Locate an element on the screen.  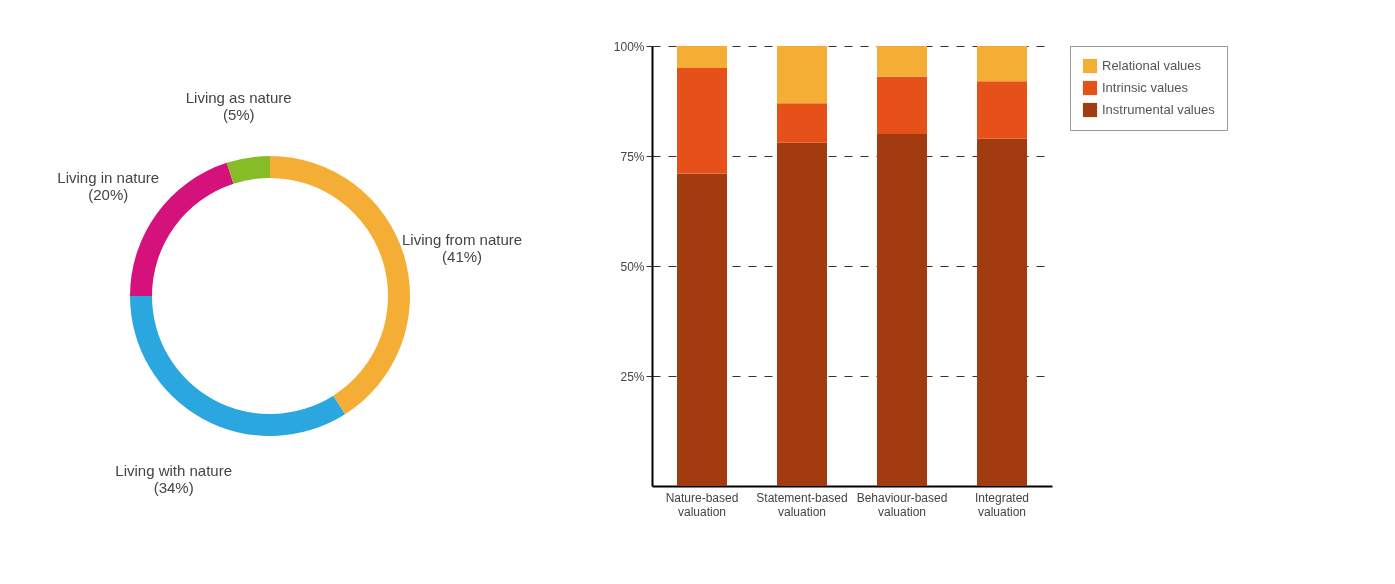
data-label: (41%) is located at coordinates (462, 257).